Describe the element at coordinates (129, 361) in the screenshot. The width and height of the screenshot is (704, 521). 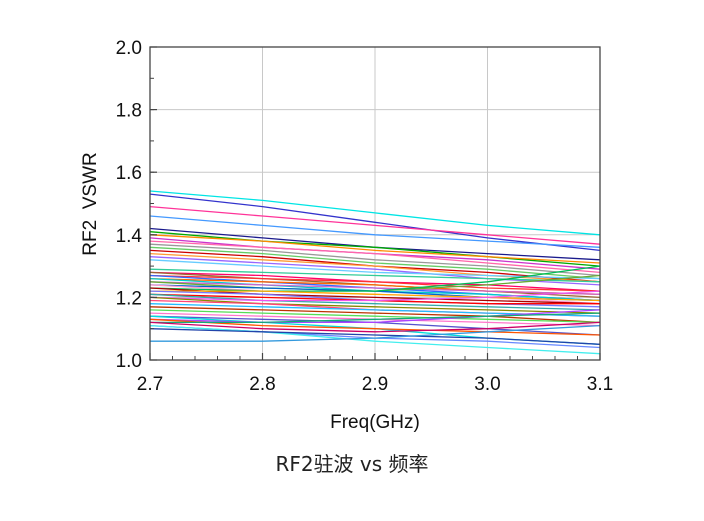
I see `y-tick-label: 1.0` at that location.